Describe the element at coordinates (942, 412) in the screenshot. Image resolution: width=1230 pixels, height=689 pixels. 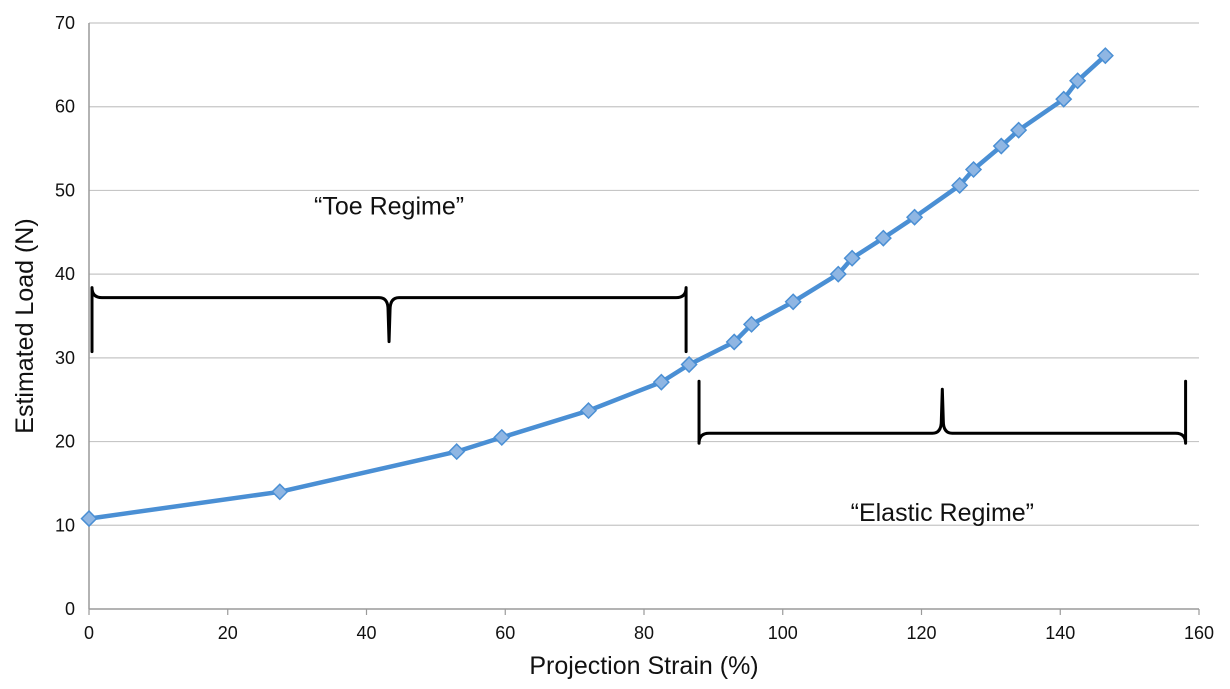
I see `elastic-regime-brace` at that location.